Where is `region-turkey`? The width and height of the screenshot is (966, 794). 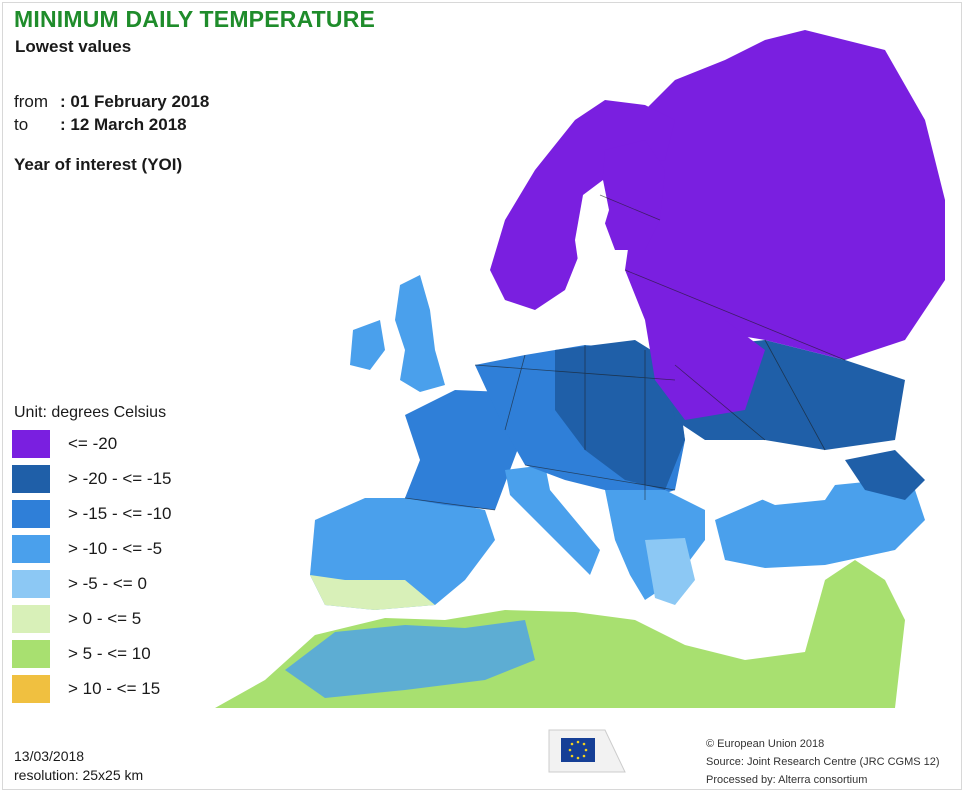
region-turkey is located at coordinates (820, 525).